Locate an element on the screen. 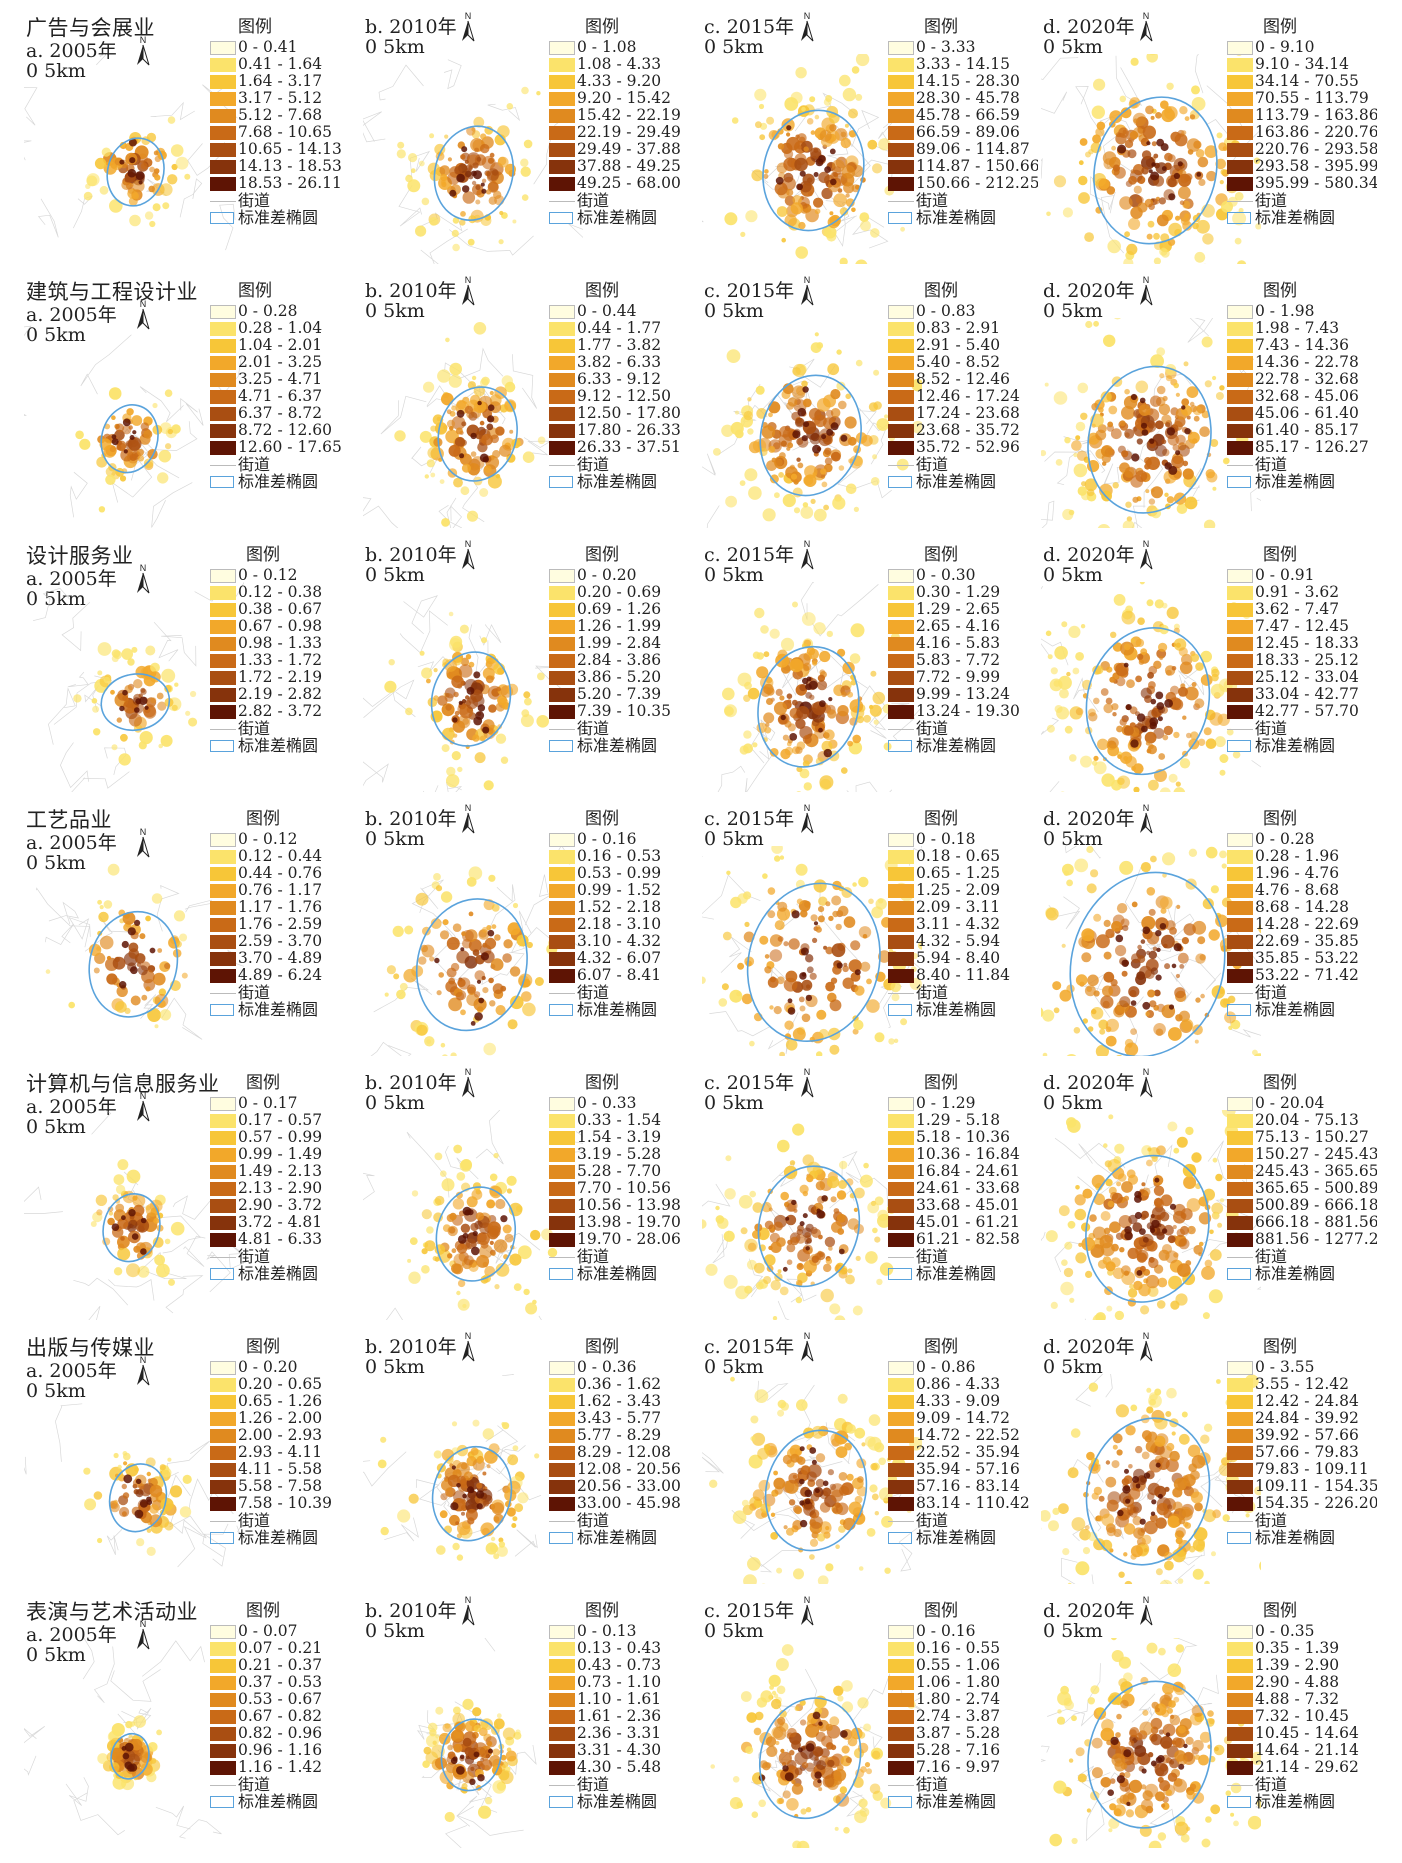 The image size is (1402, 1863). legend-class-label: 1.80 - 2.74 is located at coordinates (958, 1699).